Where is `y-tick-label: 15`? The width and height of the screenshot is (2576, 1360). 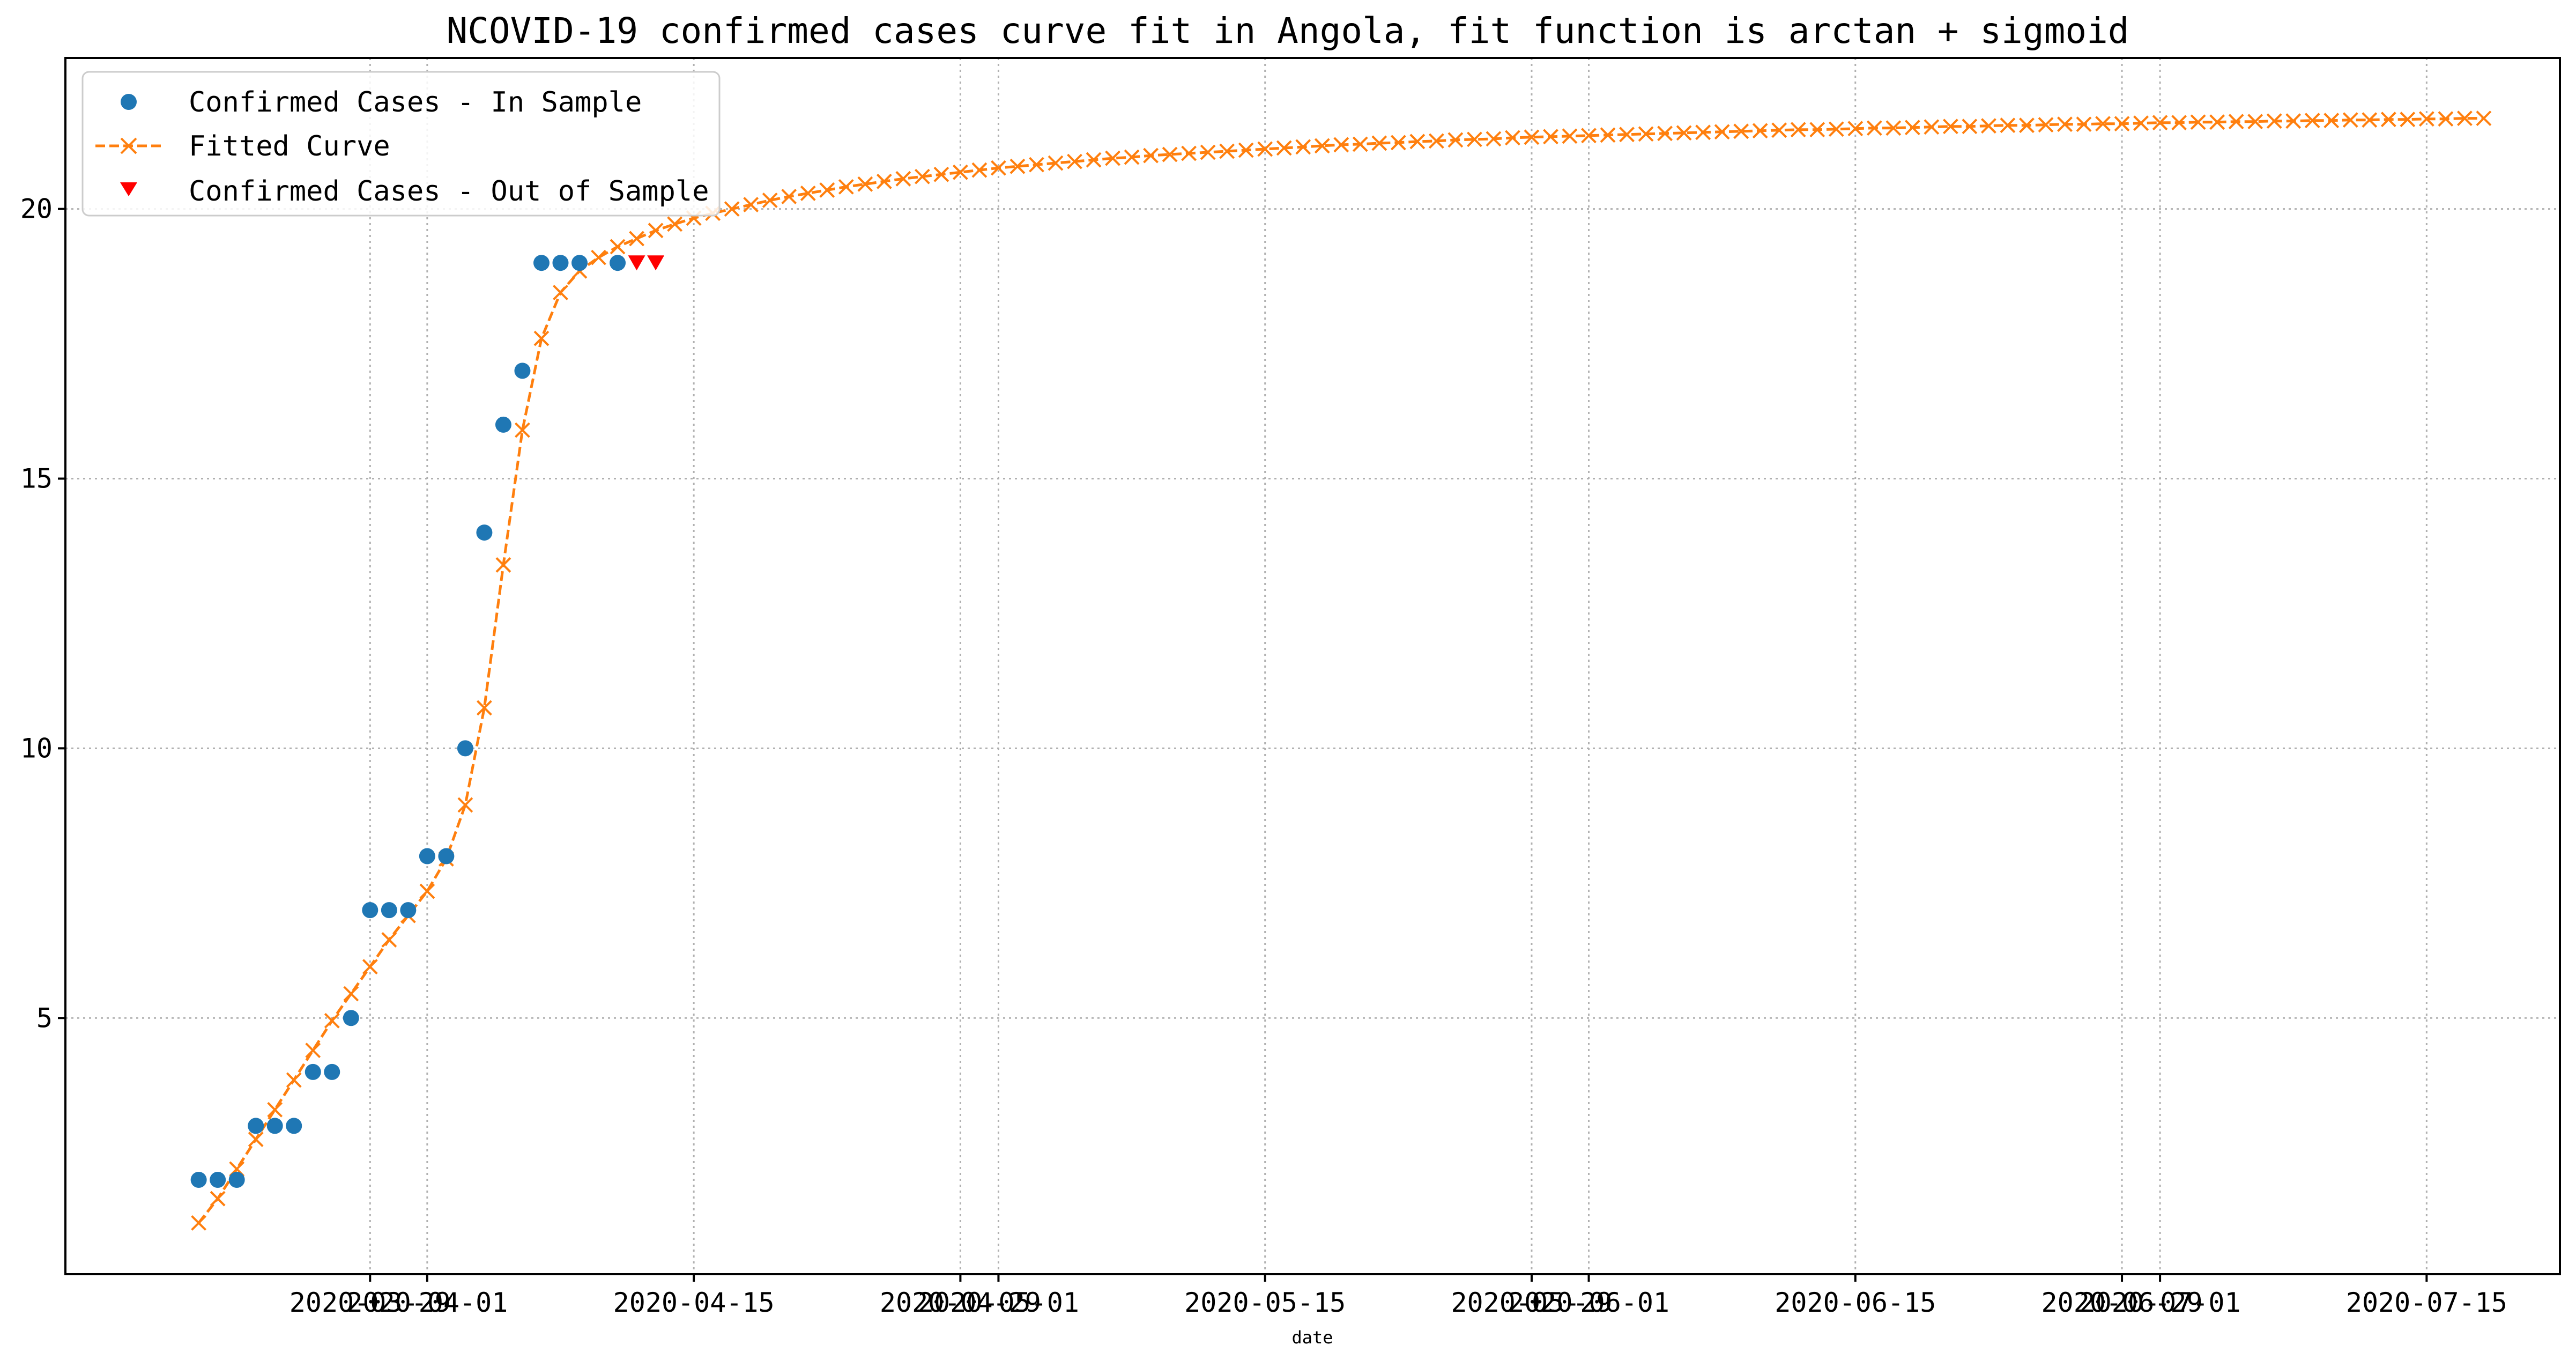 y-tick-label: 15 is located at coordinates (36, 478).